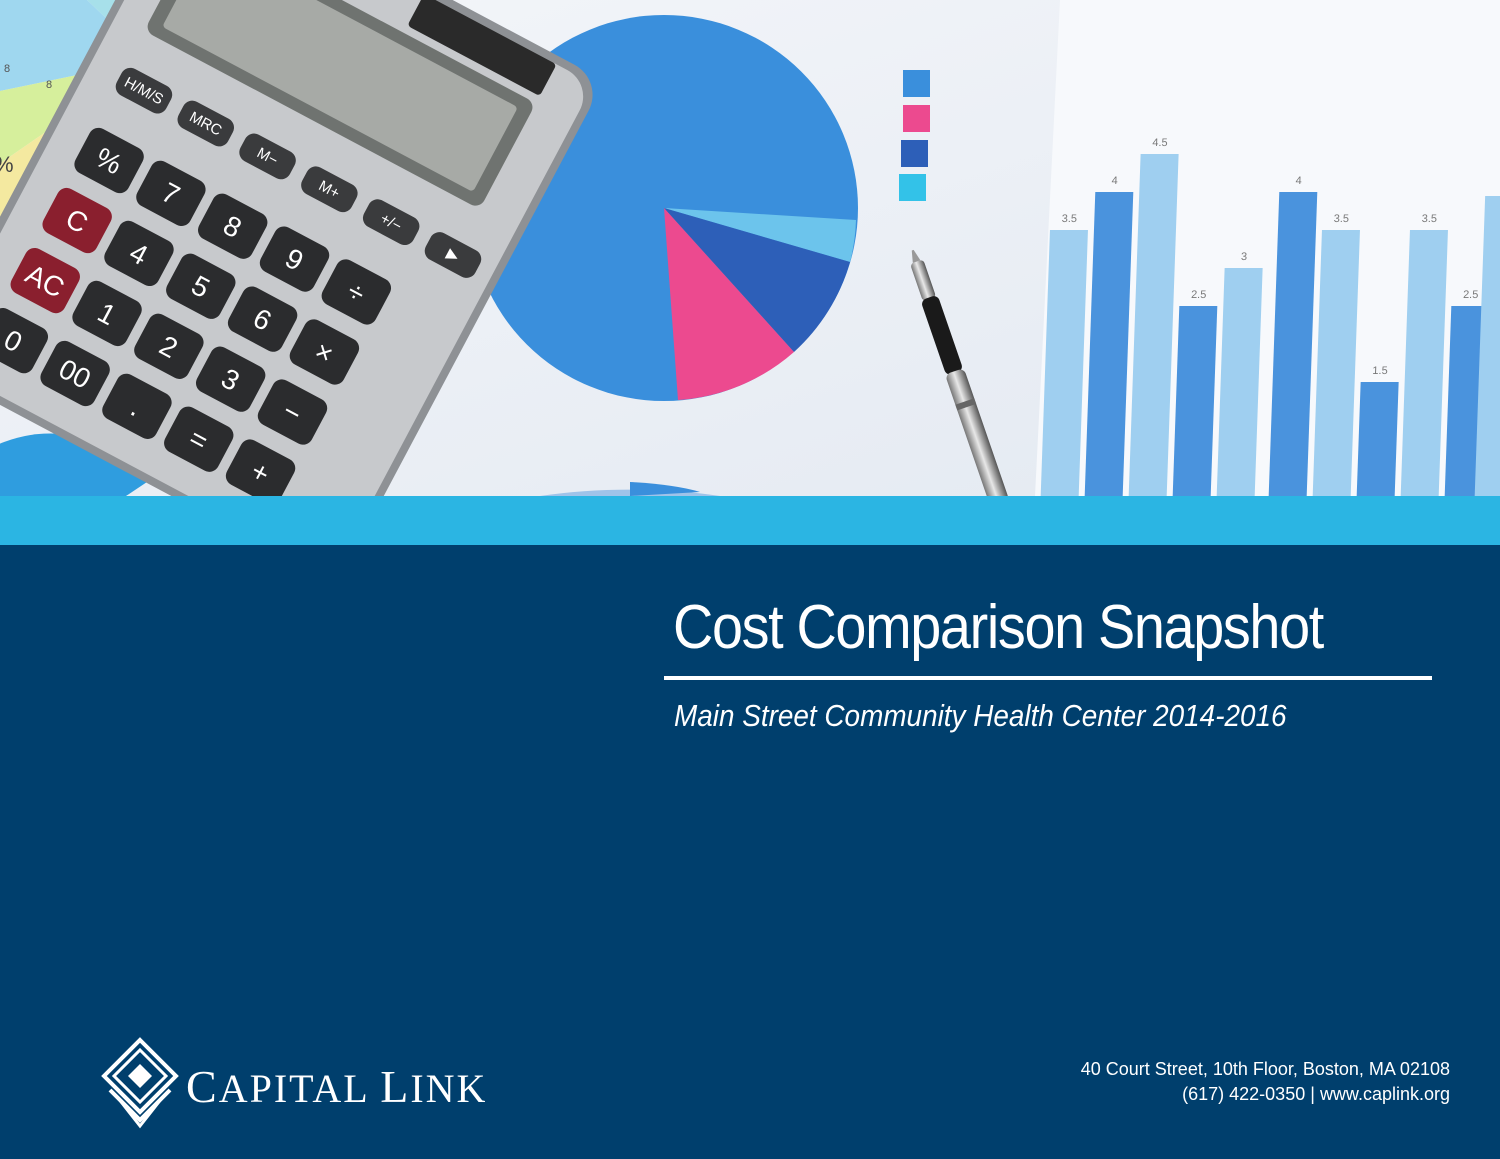 This screenshot has width=1500, height=1159. What do you see at coordinates (1160, 143) in the screenshot?
I see `bar-value-label: 4.5` at bounding box center [1160, 143].